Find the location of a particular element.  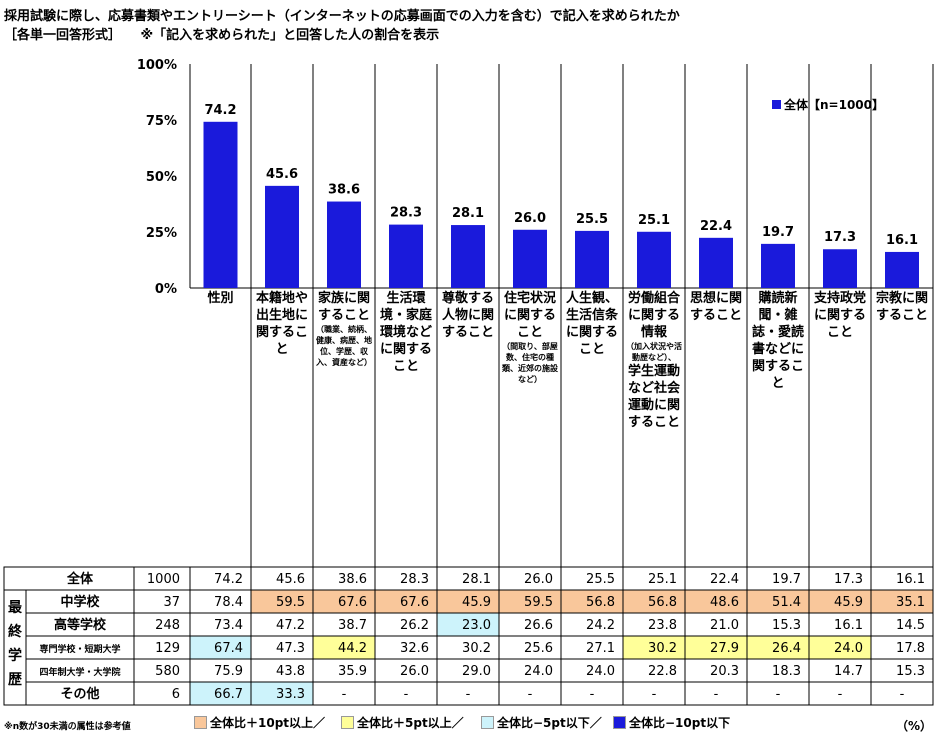

bar-value-label: 26.0 is located at coordinates (530, 218).